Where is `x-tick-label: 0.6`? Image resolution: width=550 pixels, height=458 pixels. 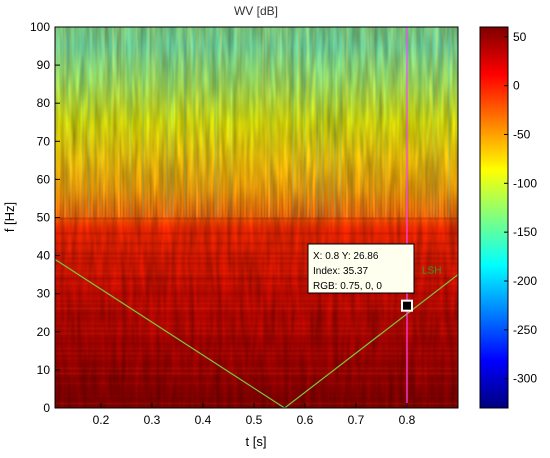 x-tick-label: 0.6 is located at coordinates (305, 420).